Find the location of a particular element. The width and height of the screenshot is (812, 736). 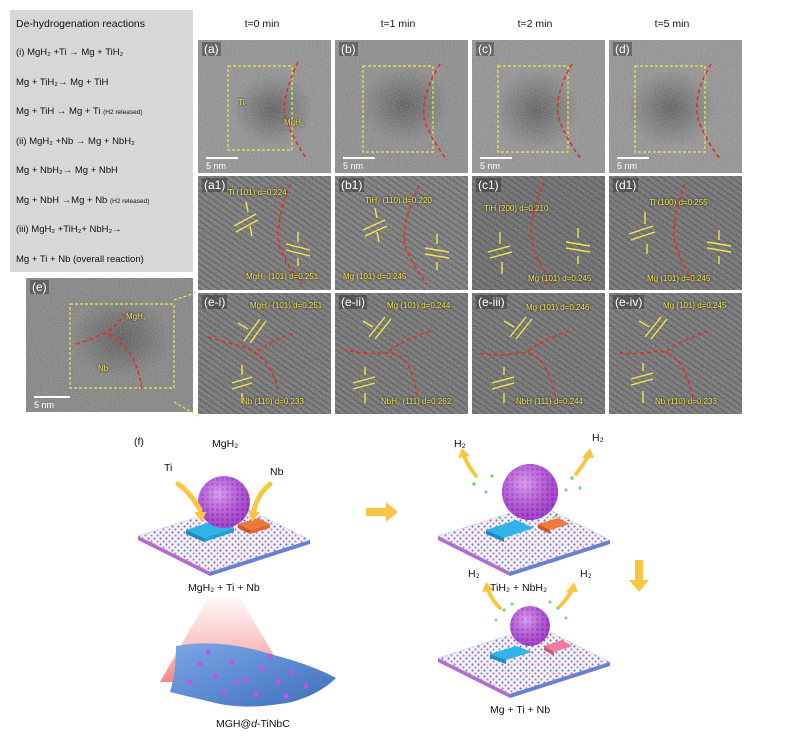

lattice-annotation-top: TiH₂ (110) d=0.220 is located at coordinates (398, 200).